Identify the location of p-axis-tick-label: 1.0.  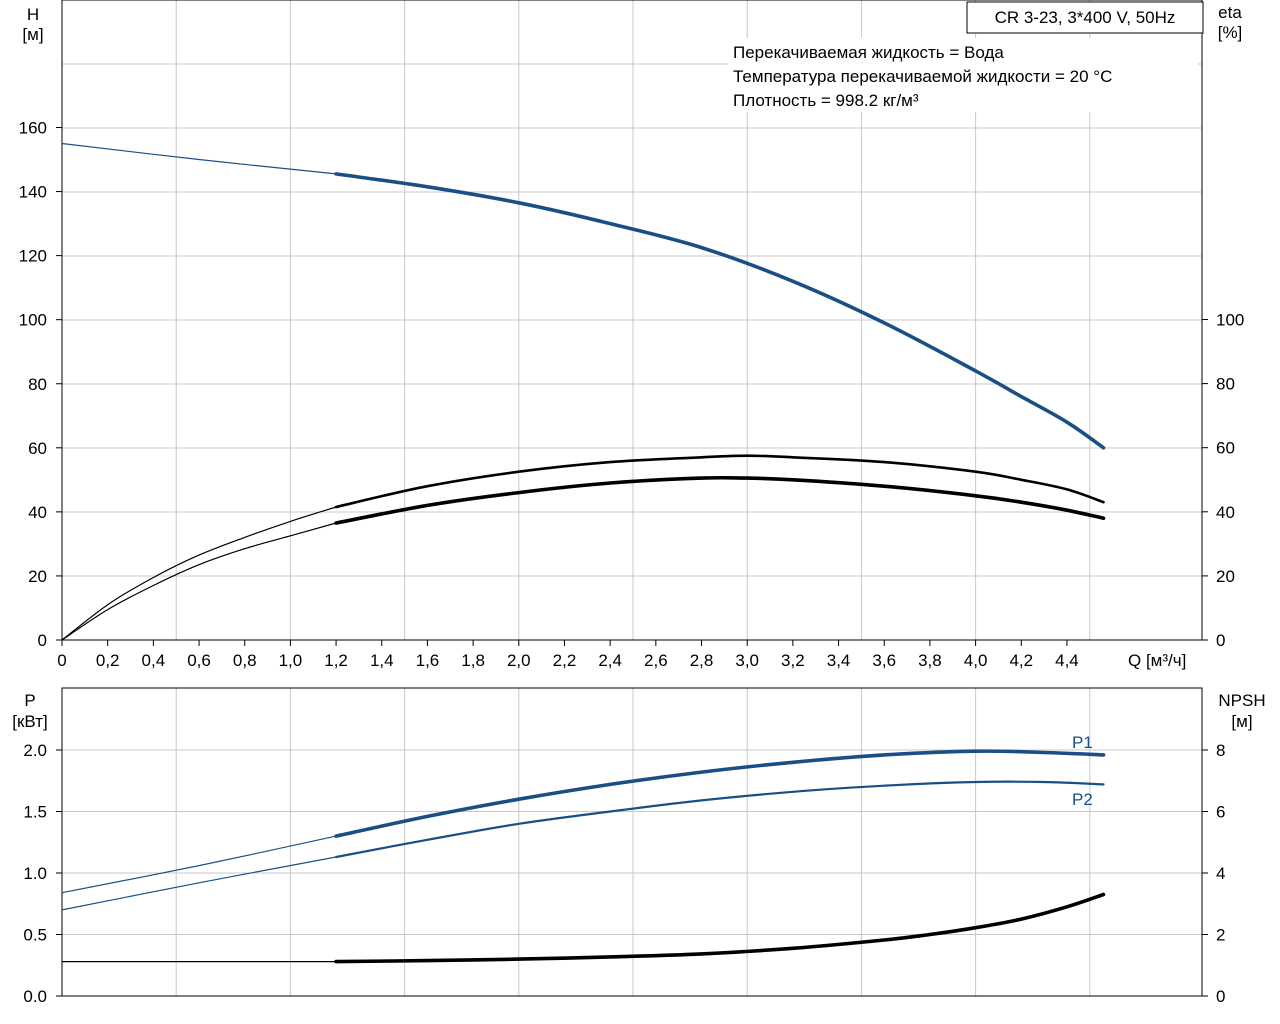
(35, 873).